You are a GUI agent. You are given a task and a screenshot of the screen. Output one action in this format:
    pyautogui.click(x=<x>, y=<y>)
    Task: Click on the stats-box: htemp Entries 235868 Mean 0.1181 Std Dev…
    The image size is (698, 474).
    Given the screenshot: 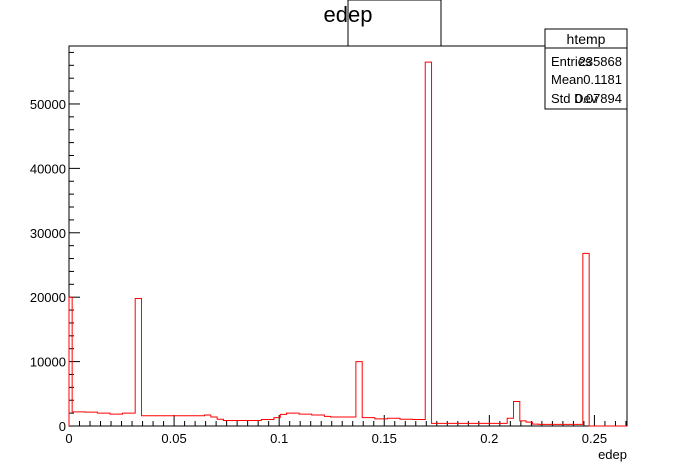 What is the action you would take?
    pyautogui.click(x=586, y=69)
    